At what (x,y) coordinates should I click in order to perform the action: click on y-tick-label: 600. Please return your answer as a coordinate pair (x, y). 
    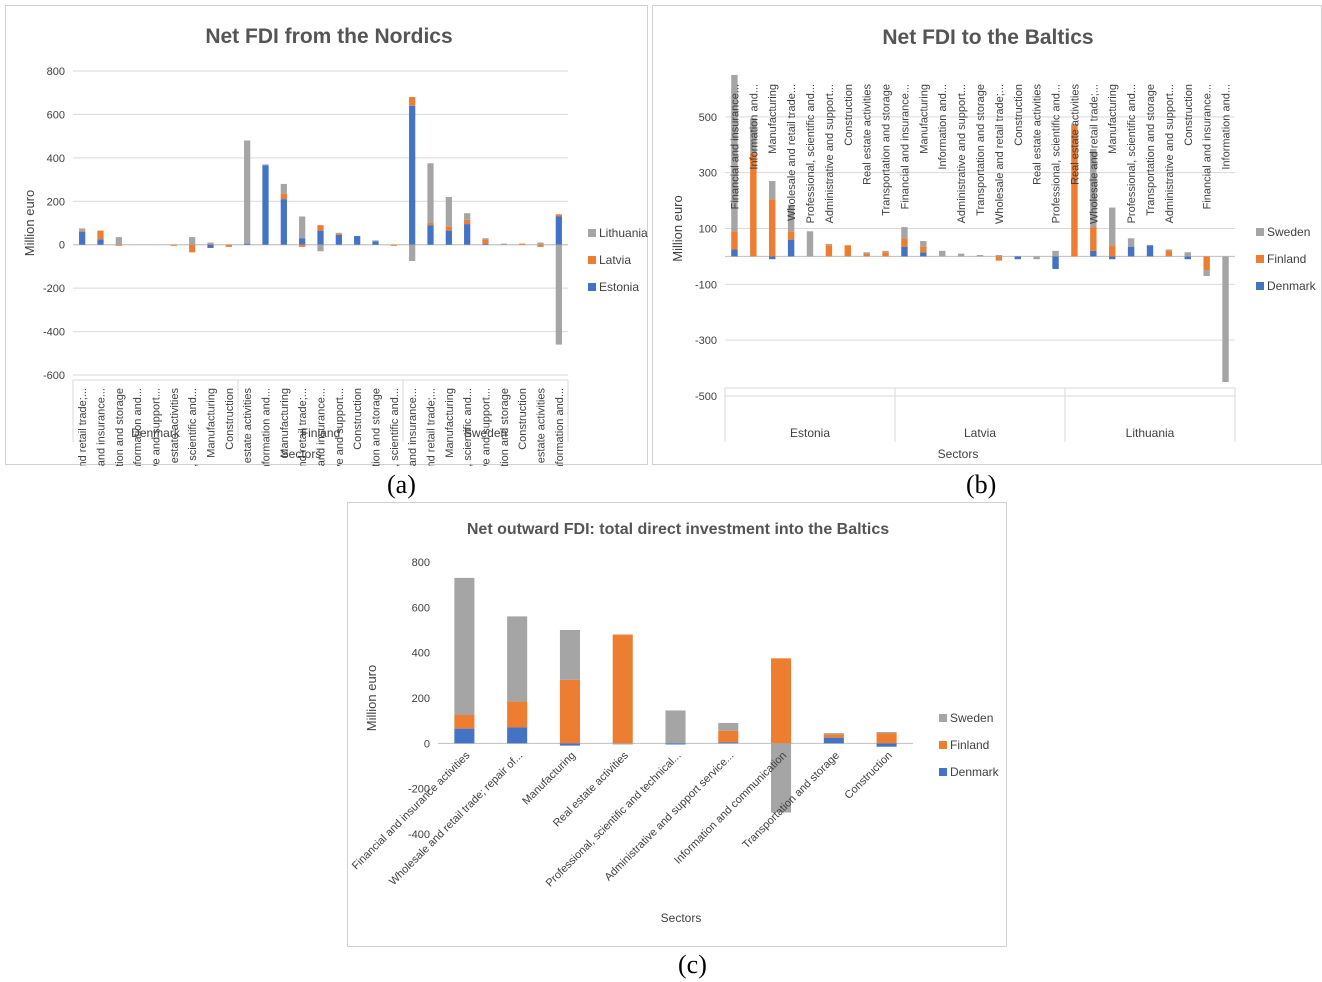
    Looking at the image, I should click on (56, 115).